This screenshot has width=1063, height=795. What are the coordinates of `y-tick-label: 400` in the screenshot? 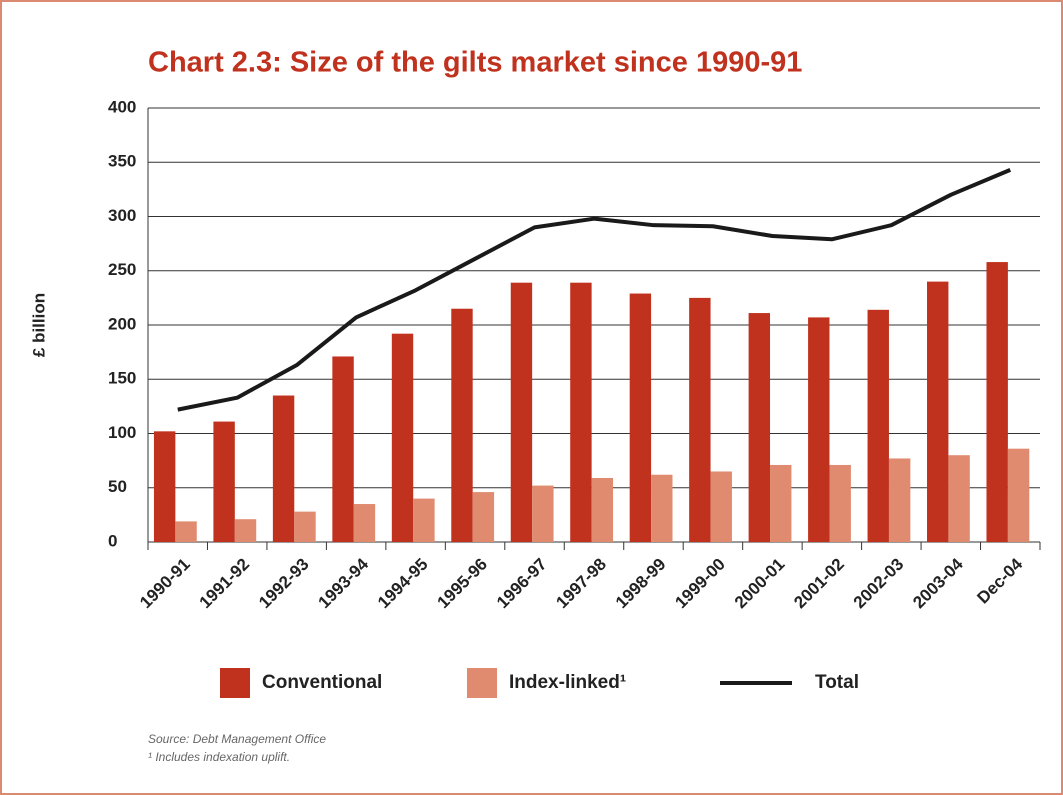 It's located at (122, 106).